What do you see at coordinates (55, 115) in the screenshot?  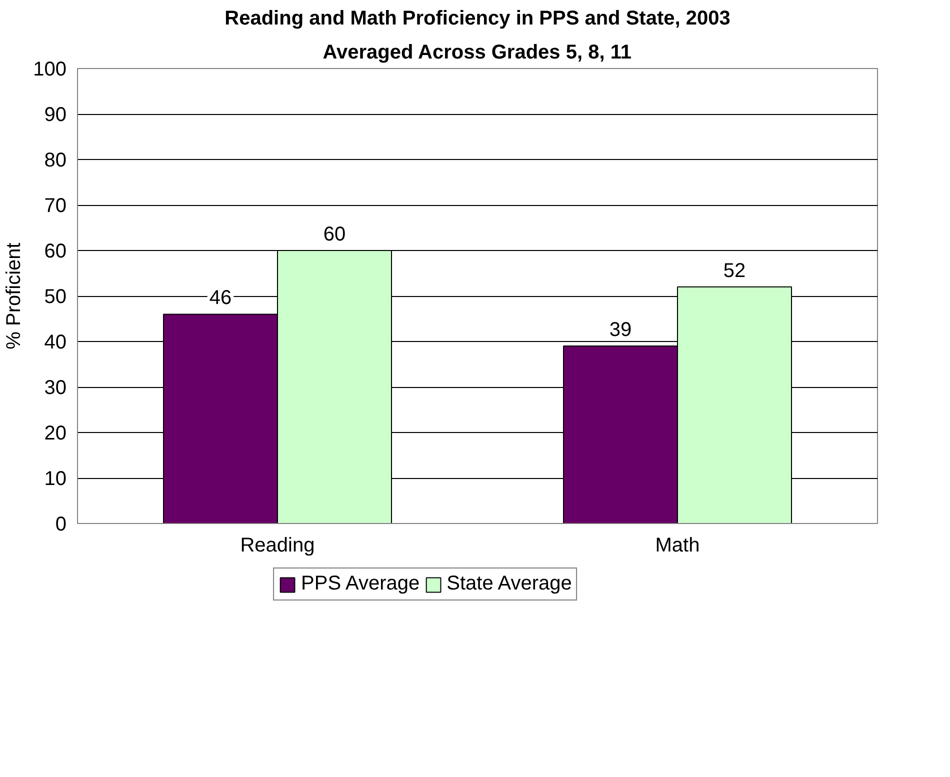 I see `y-tick-label: 90` at bounding box center [55, 115].